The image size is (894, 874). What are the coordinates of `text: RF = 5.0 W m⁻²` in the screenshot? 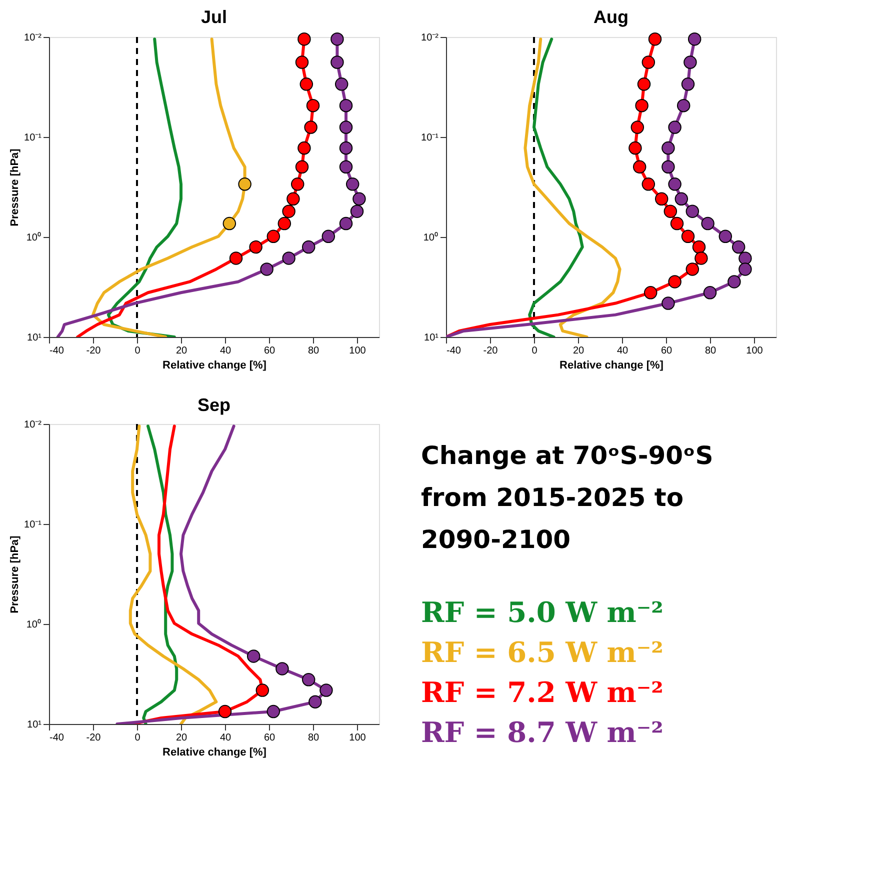 It's located at (542, 612).